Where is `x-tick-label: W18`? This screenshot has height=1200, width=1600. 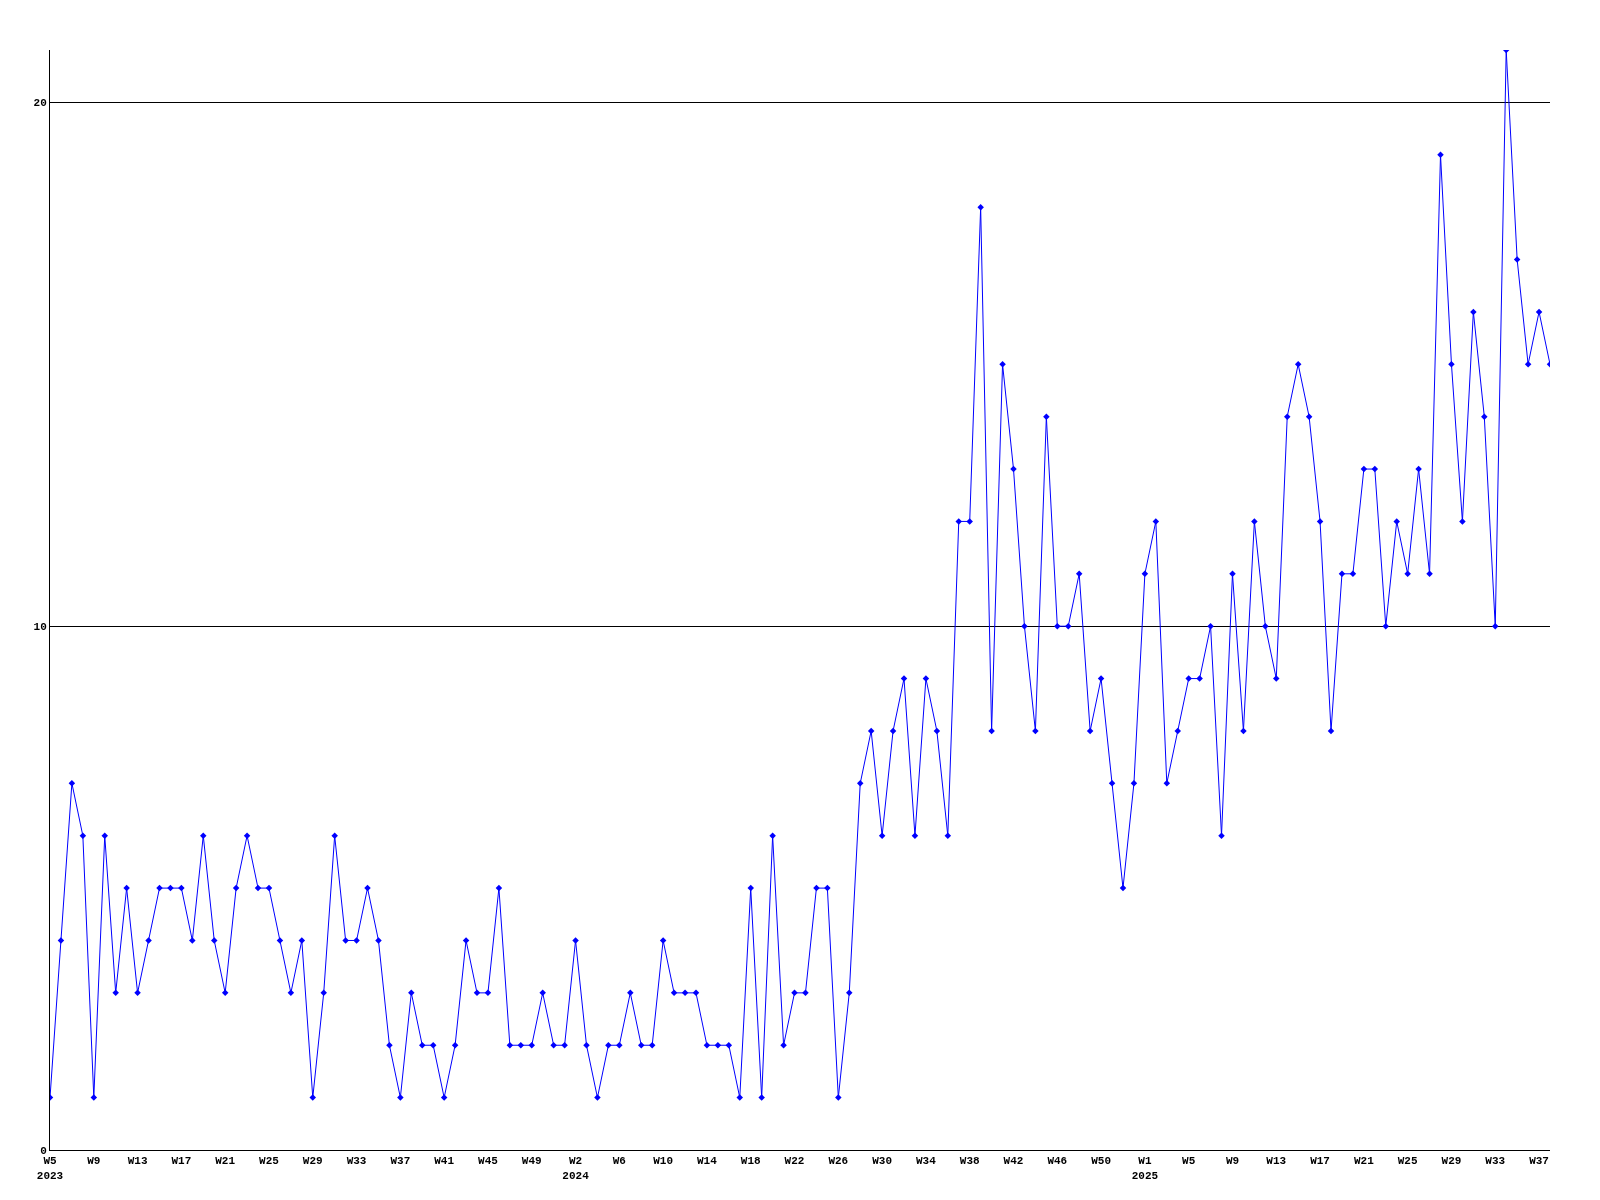
x-tick-label: W18 is located at coordinates (751, 1161).